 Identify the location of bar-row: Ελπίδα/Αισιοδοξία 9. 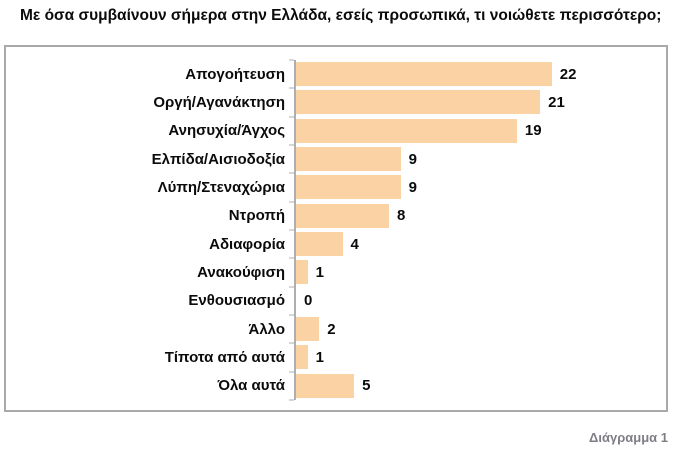
(336, 159).